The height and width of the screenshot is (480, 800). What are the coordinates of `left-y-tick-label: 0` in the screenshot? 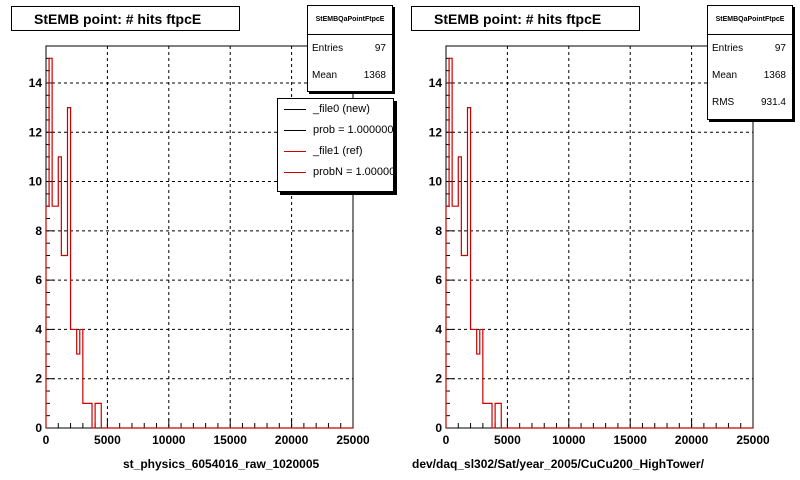 It's located at (38, 428).